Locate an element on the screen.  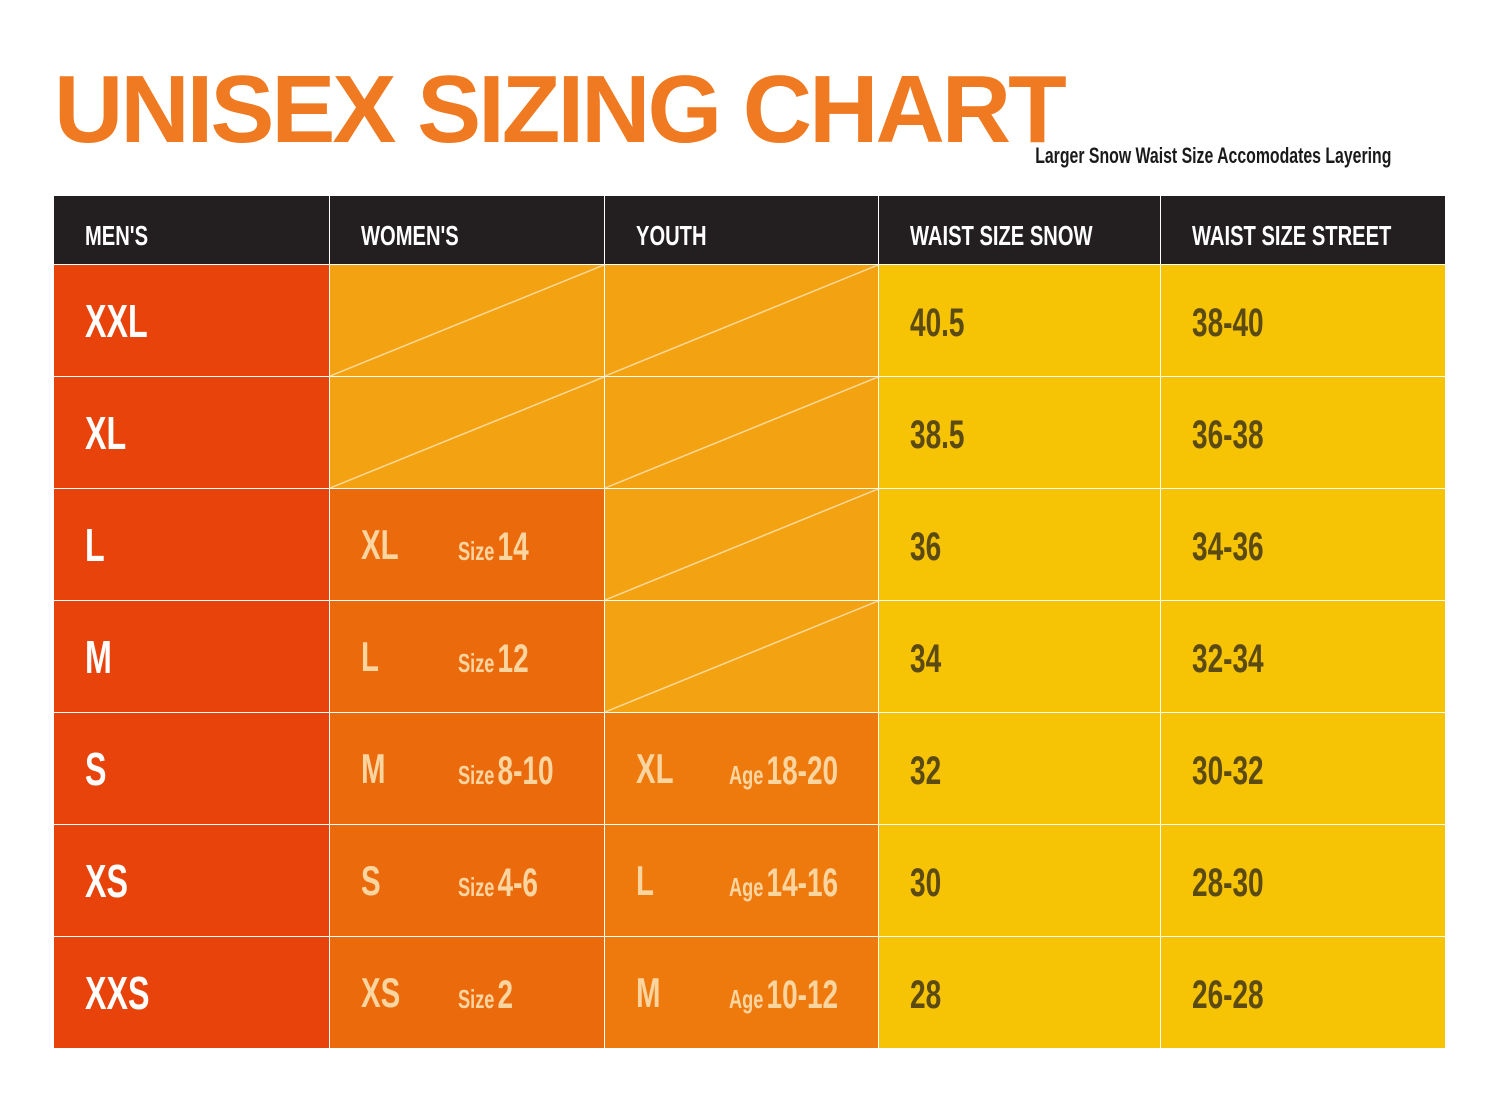
womens-detail-value: 4-6 is located at coordinates (518, 883).